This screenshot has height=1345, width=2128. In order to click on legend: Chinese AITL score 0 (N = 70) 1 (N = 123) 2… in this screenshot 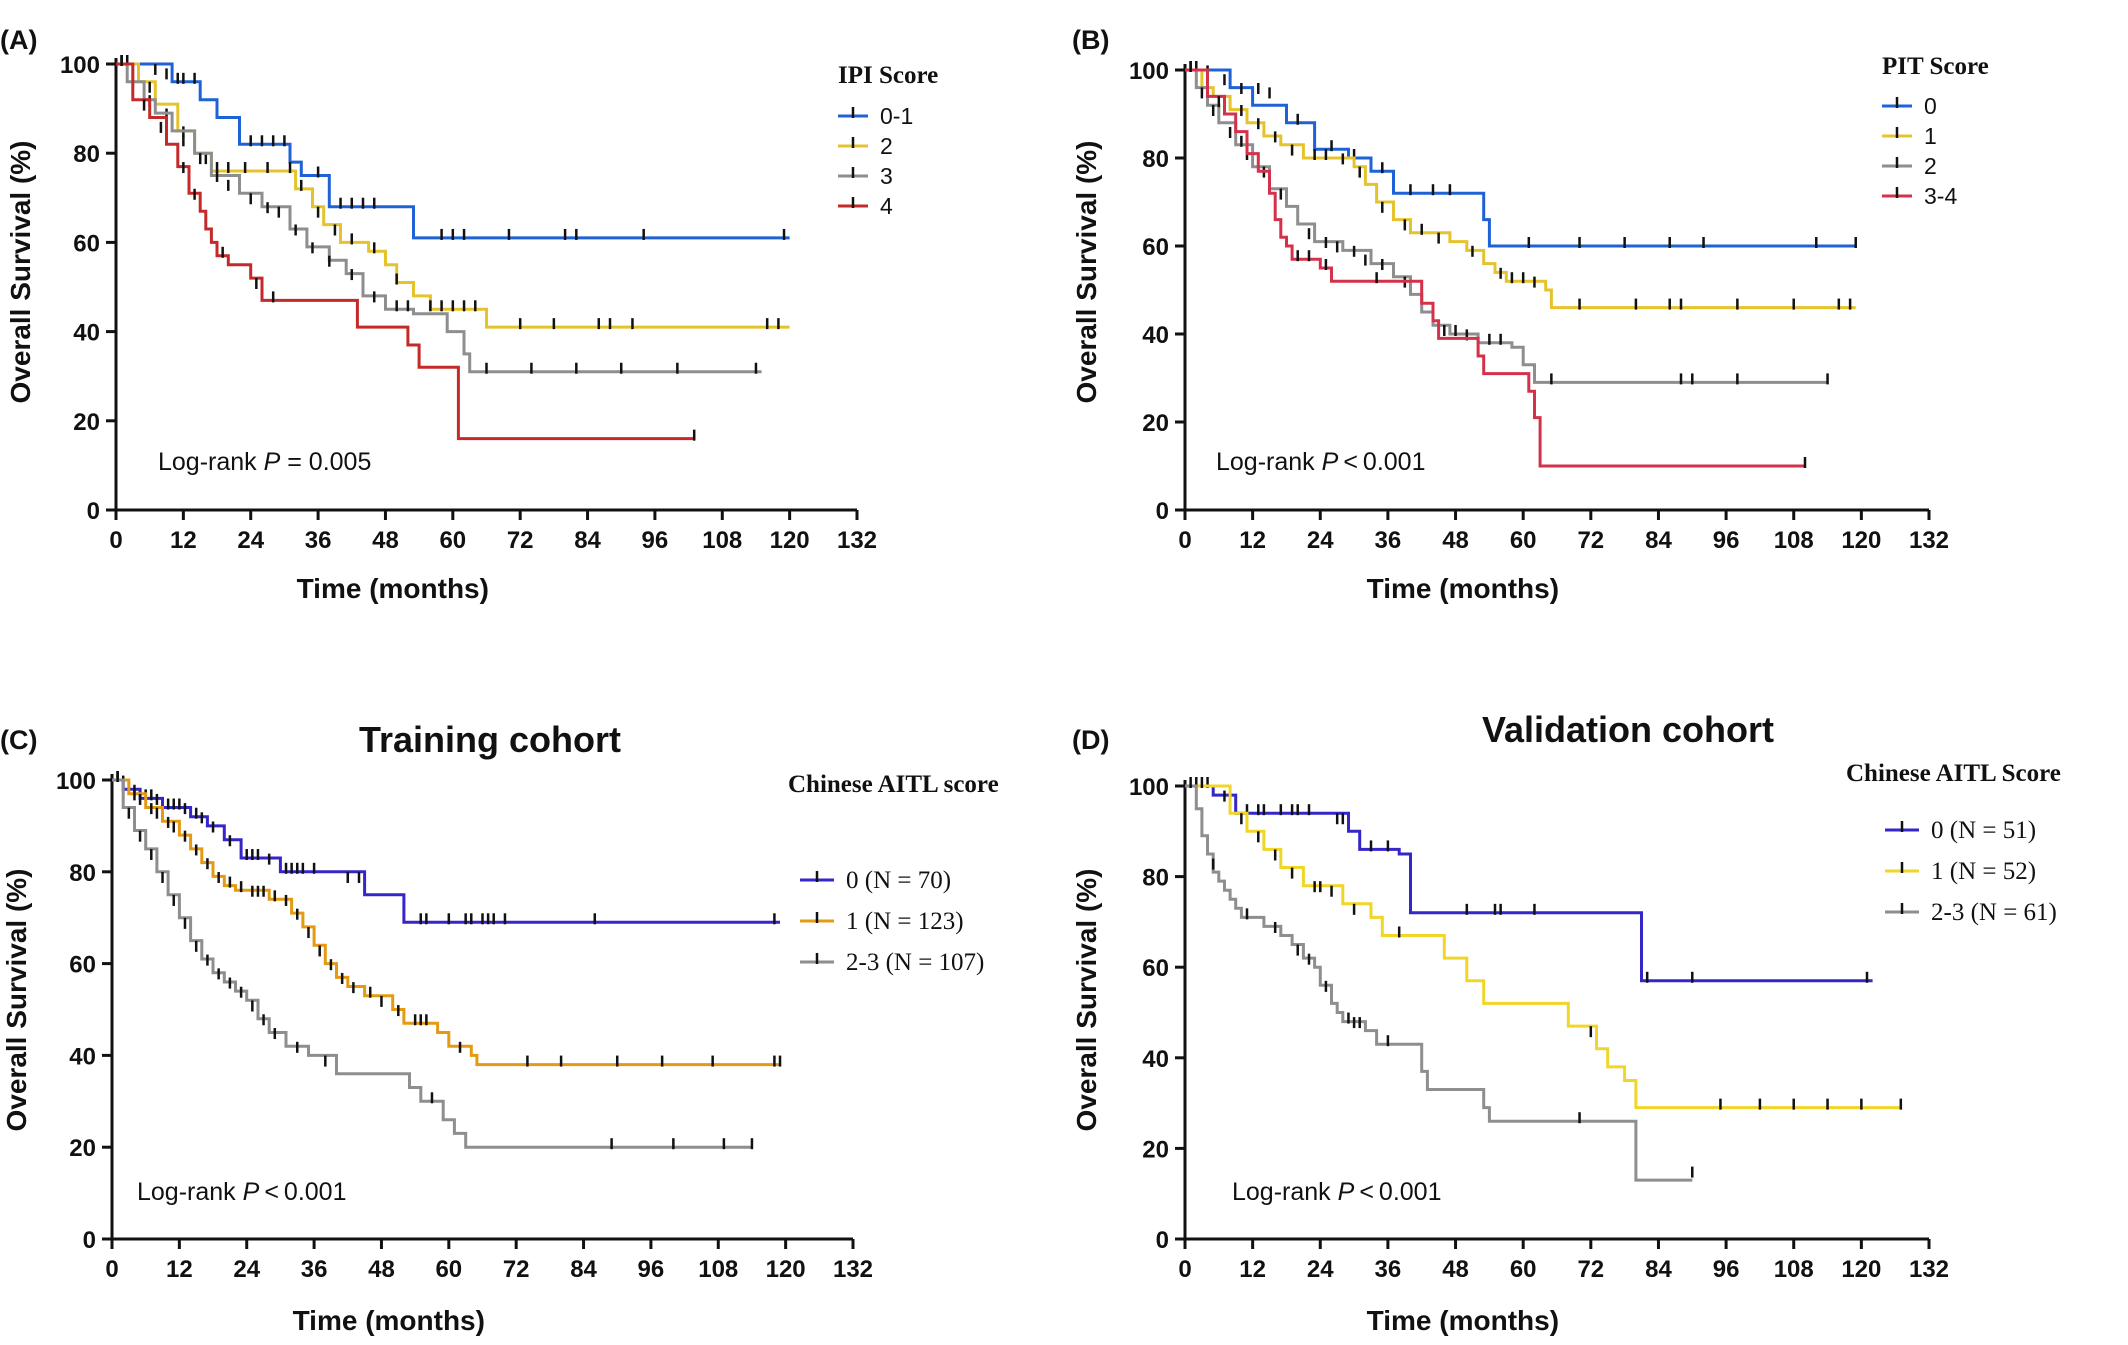, I will do `click(893, 873)`.